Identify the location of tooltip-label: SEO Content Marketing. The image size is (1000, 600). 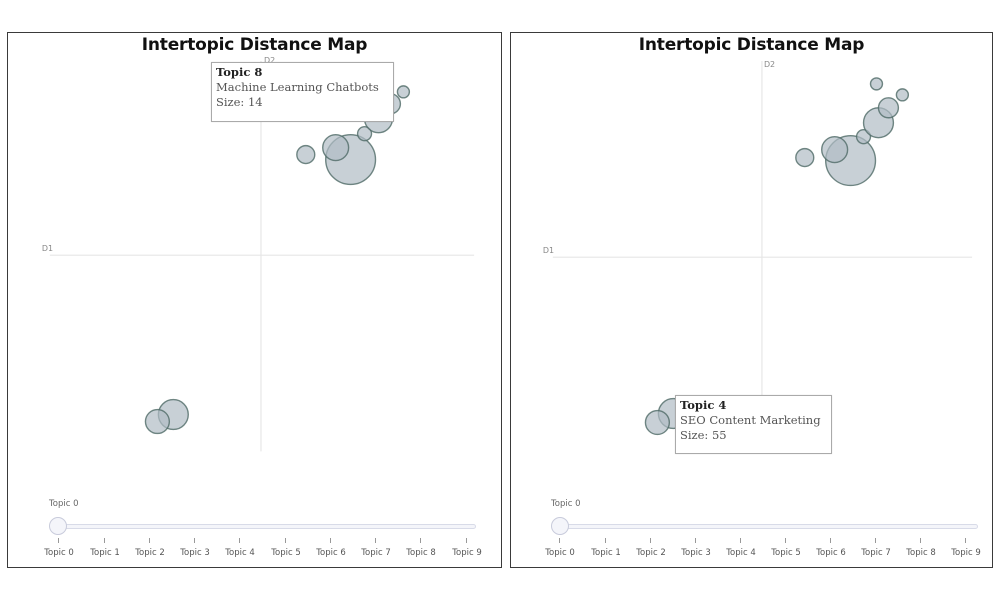
(750, 420).